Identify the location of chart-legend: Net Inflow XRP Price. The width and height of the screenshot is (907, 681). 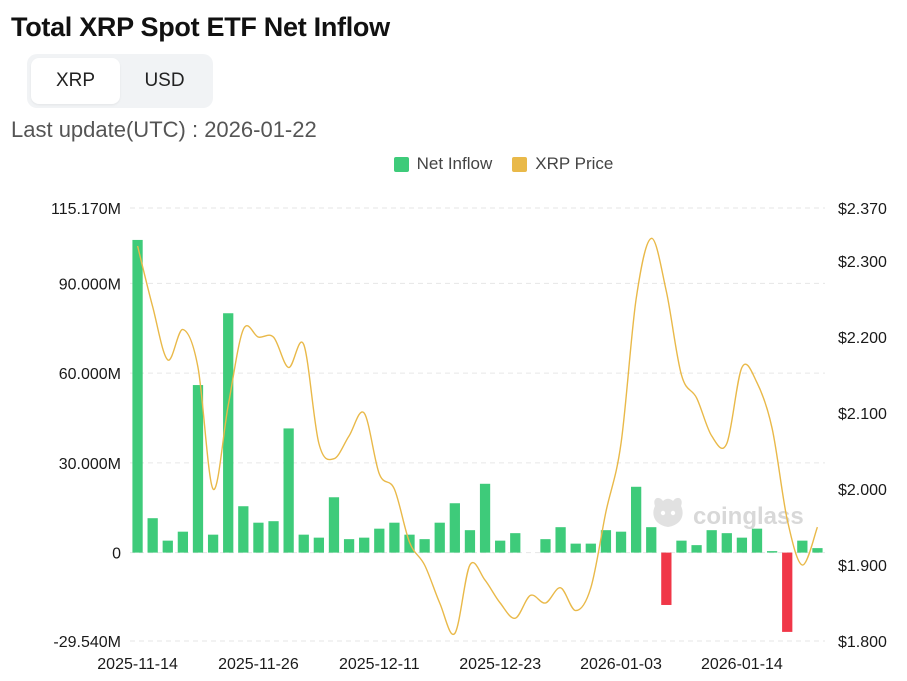
(453, 164).